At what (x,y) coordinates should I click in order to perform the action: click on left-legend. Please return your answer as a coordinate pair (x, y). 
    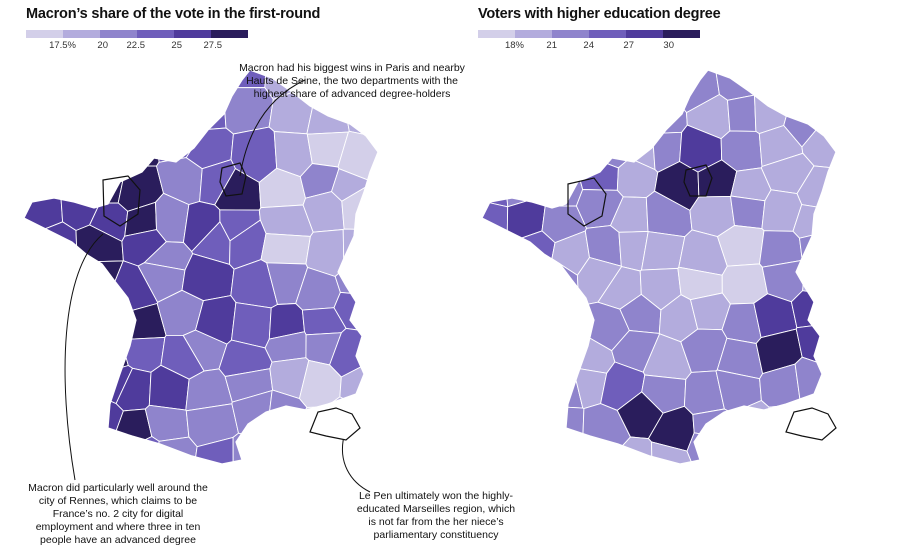
    Looking at the image, I should click on (137, 34).